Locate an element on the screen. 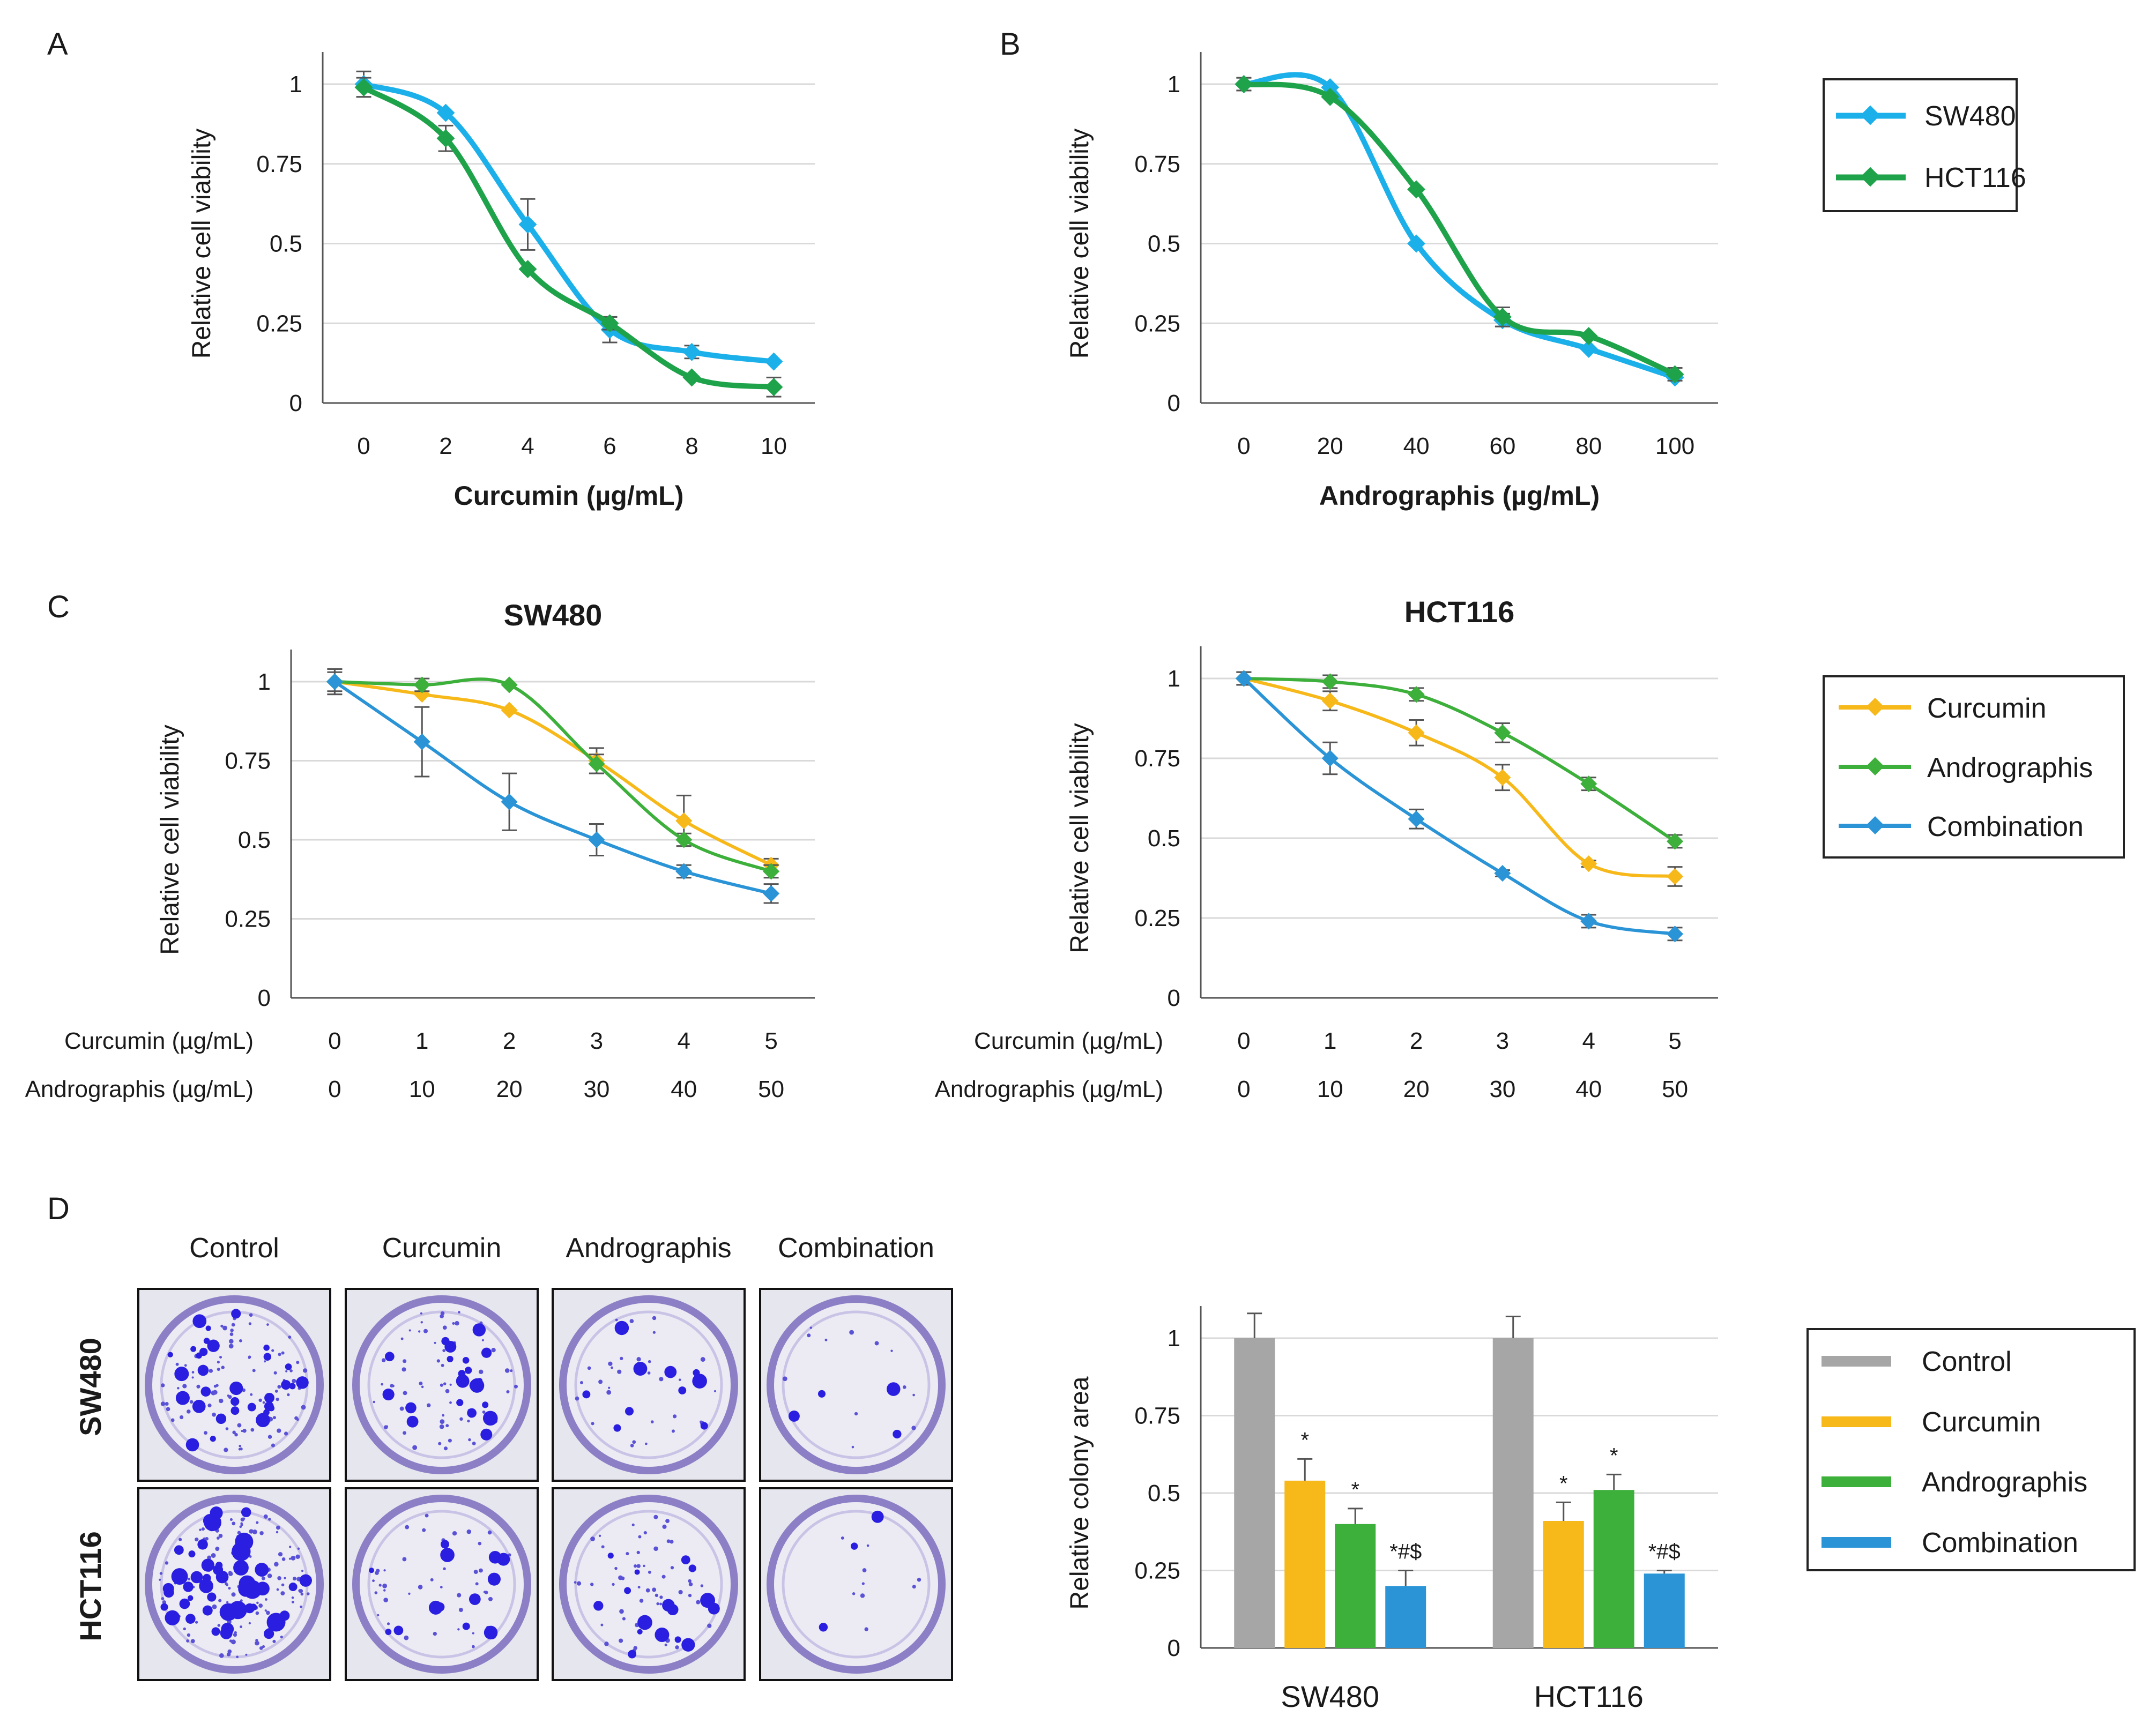 This screenshot has height=1731, width=2156. bar-combination-hct116 is located at coordinates (1664, 1610).